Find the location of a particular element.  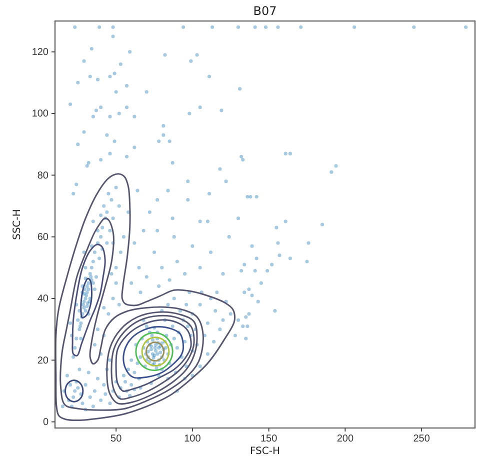

y-axis-title: SSC-H is located at coordinates (17, 224).